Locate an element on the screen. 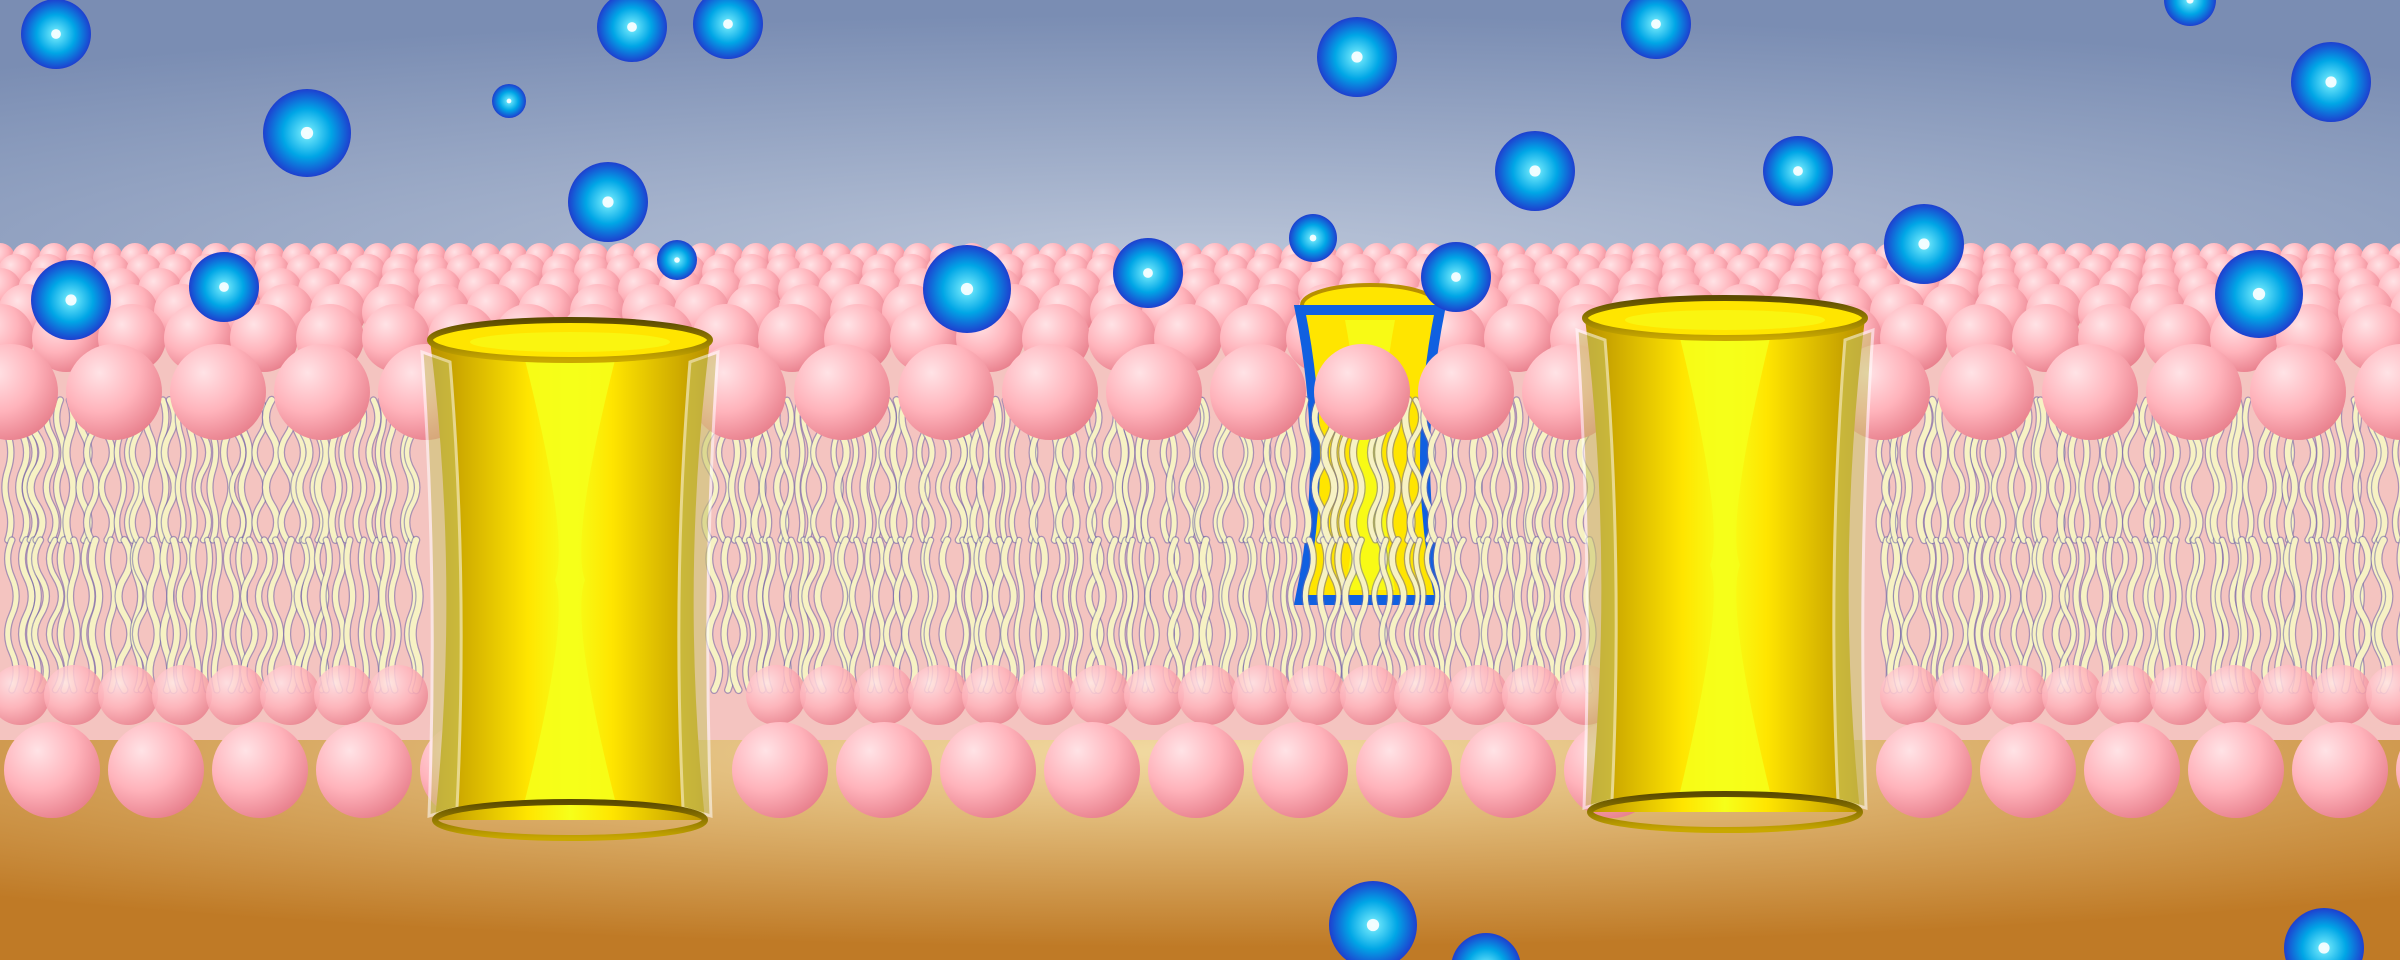 Image resolution: width=2400 pixels, height=960 pixels. outer-leaflet-back-rows is located at coordinates (1200, 307).